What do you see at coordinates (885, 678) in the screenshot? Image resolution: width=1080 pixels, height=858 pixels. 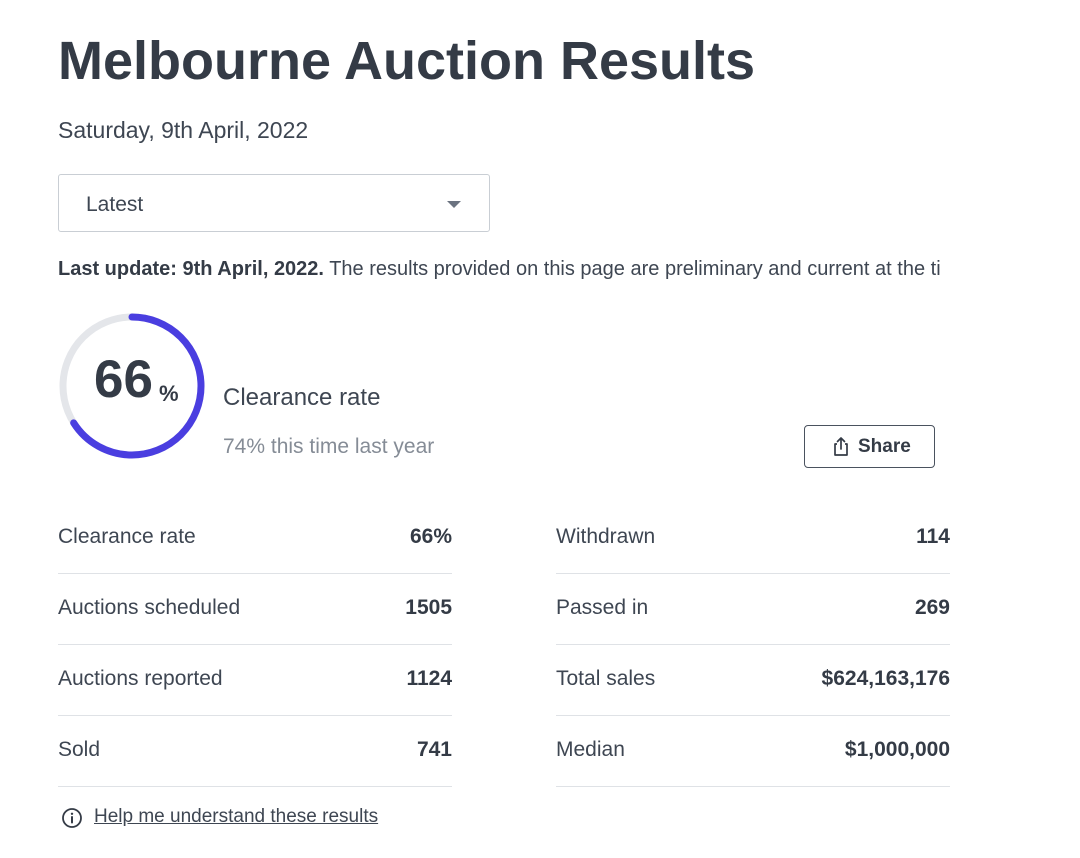 I see `stat-value: $624,163,176` at bounding box center [885, 678].